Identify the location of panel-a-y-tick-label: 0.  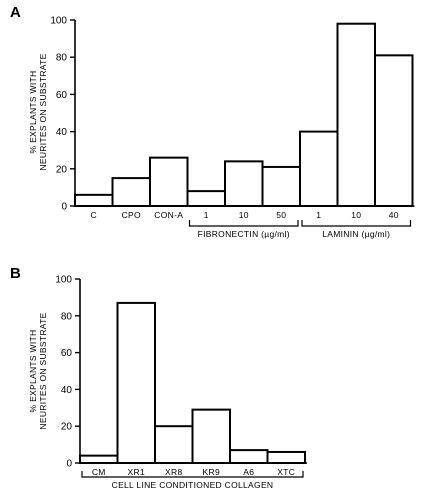
(64, 207).